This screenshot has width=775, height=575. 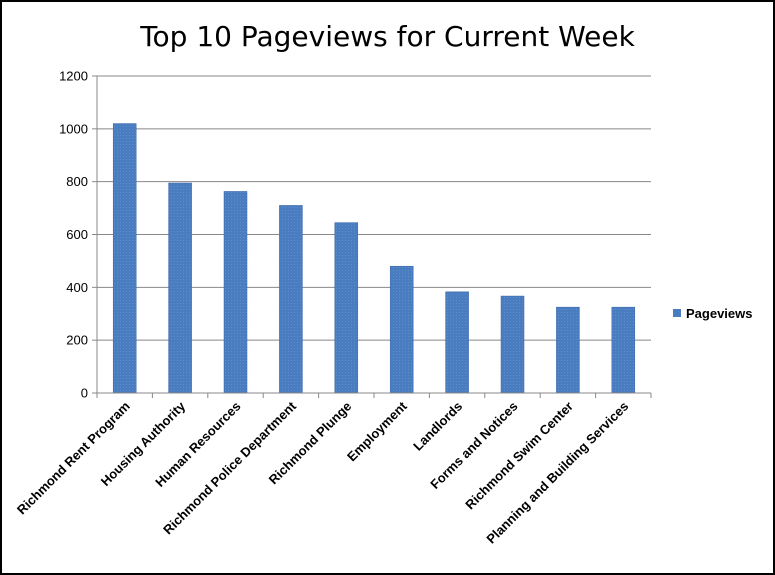 I want to click on y-tick-label: 0, so click(x=84, y=393).